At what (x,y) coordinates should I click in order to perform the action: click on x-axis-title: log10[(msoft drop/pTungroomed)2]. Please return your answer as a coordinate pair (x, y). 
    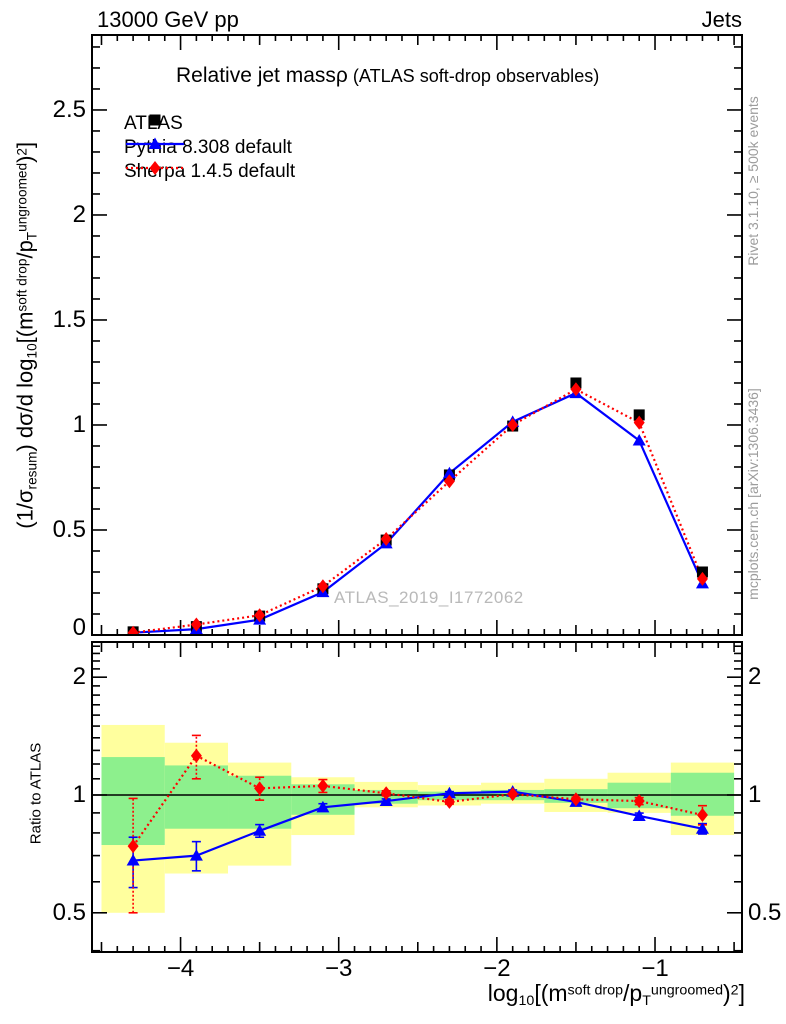
    Looking at the image, I should click on (616, 994).